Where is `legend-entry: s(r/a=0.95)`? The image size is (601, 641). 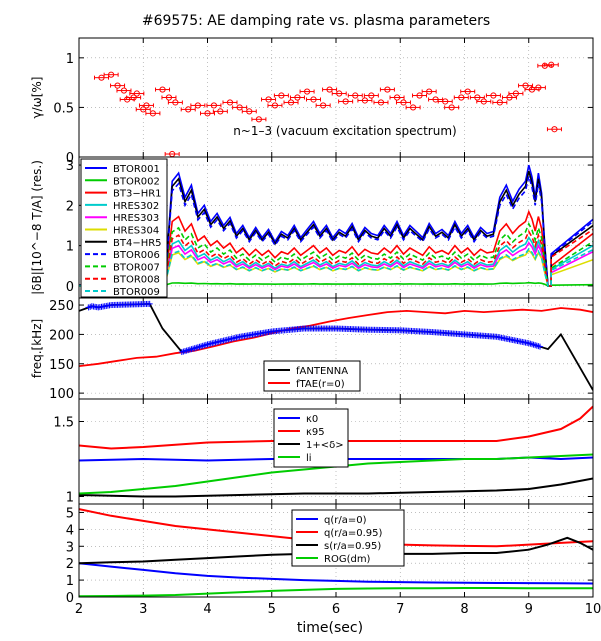 legend-entry: s(r/a=0.95) is located at coordinates (352, 546).